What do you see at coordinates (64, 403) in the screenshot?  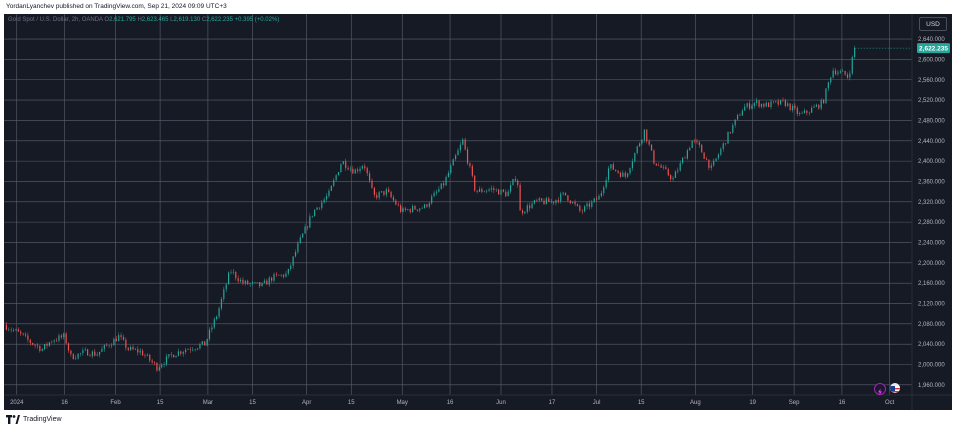 I see `time-tick-label: 16` at bounding box center [64, 403].